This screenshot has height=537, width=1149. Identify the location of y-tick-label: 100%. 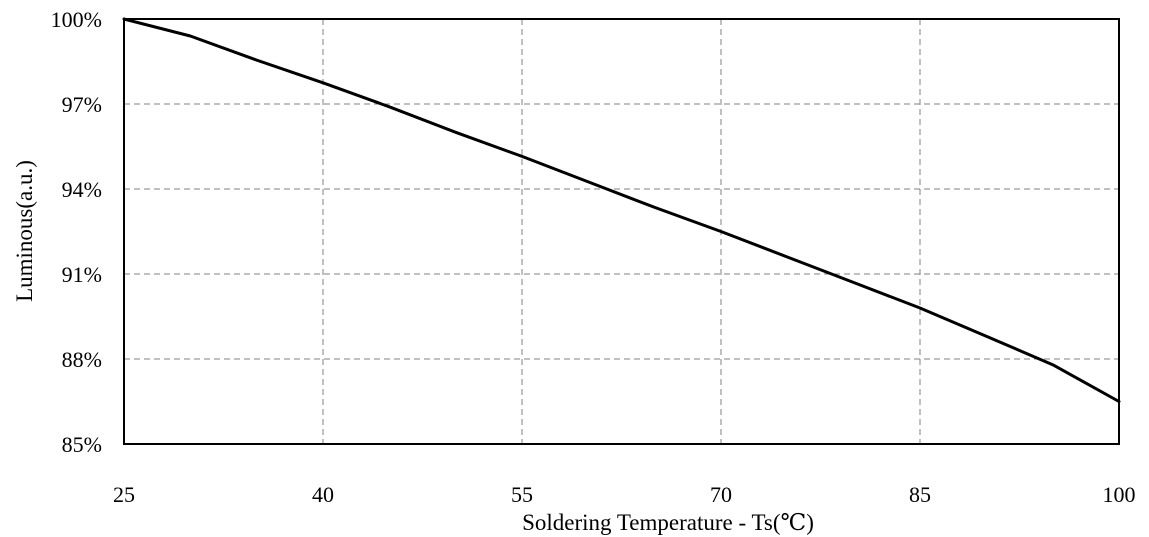
(76, 19).